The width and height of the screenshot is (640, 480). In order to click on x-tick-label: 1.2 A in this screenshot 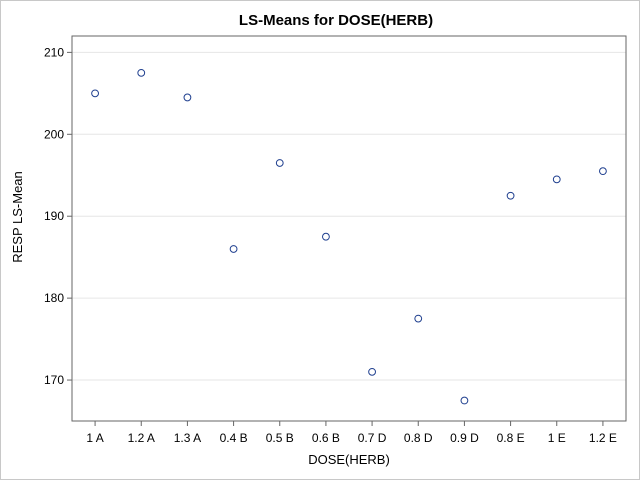, I will do `click(141, 438)`.